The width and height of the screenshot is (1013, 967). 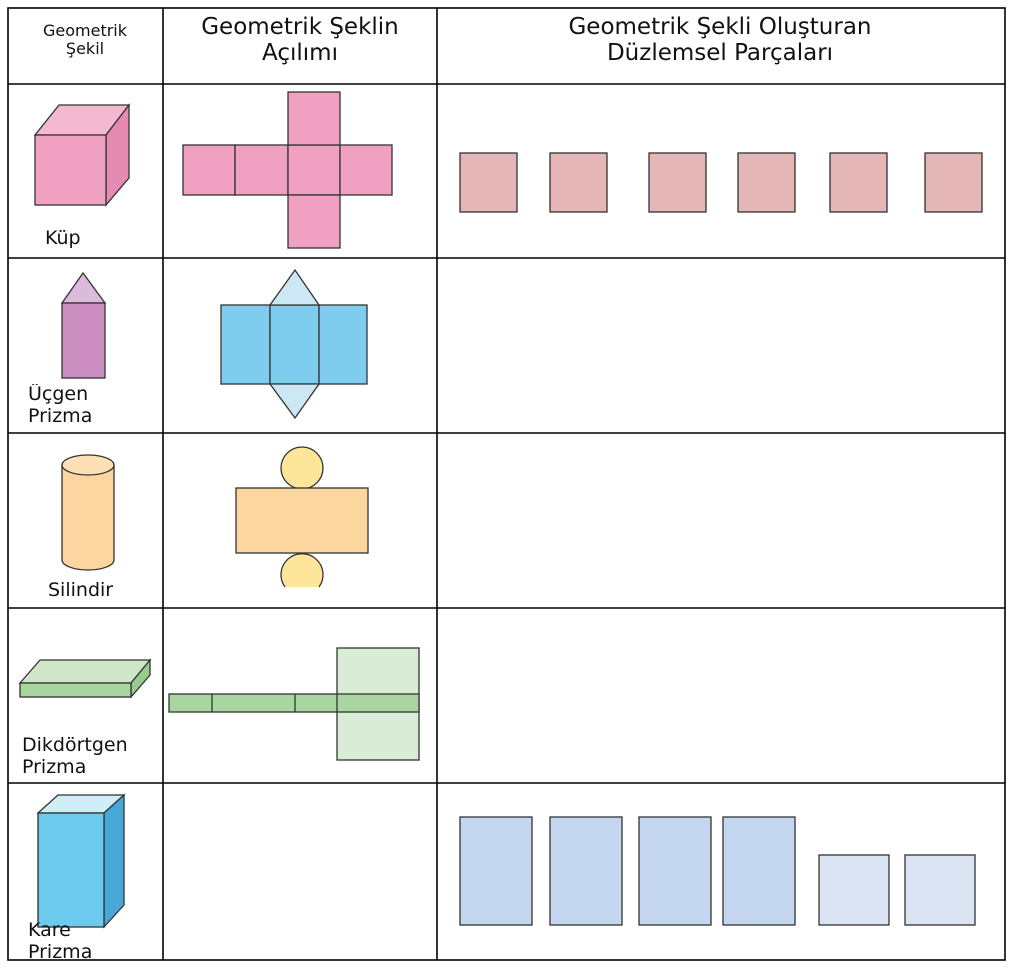 I want to click on square-prism, so click(x=81, y=861).